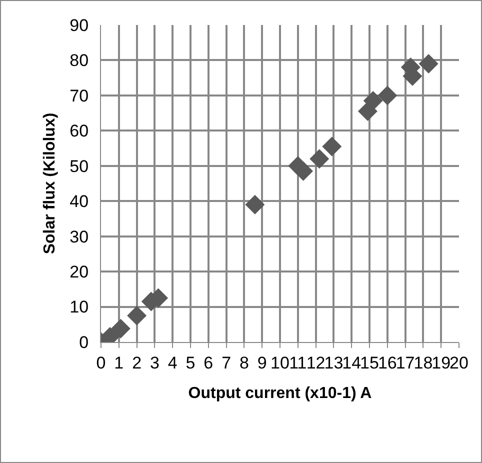  What do you see at coordinates (79, 25) in the screenshot?
I see `y-tick-label: 90` at bounding box center [79, 25].